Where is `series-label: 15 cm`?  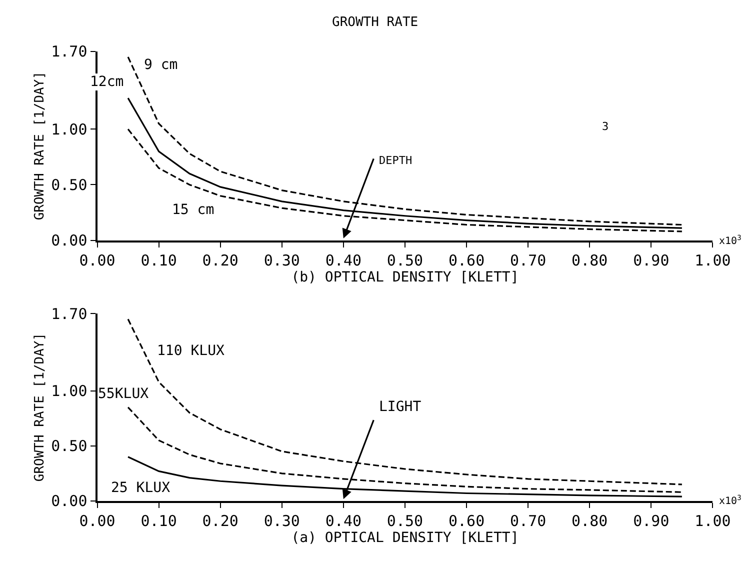 series-label: 15 cm is located at coordinates (193, 210).